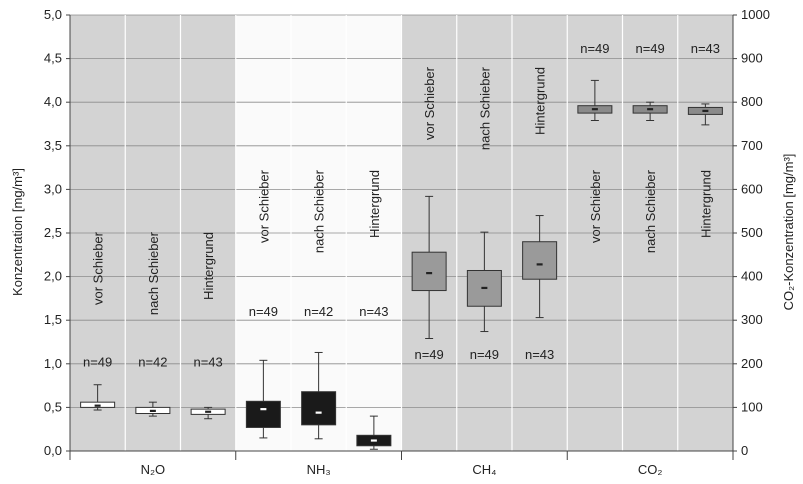 This screenshot has width=803, height=484. What do you see at coordinates (755, 14) in the screenshot?
I see `y-tick-label-right: 1000` at bounding box center [755, 14].